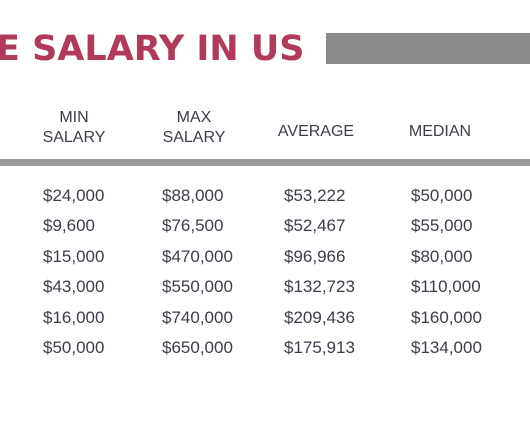  Describe the element at coordinates (193, 195) in the screenshot. I see `cell-max: $88,000` at that location.